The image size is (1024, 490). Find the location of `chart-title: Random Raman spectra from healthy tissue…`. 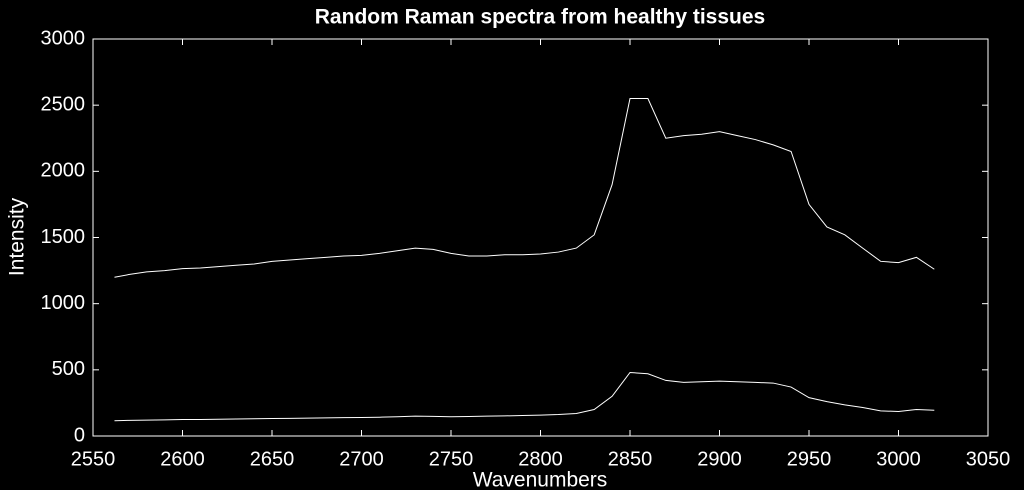

chart-title: Random Raman spectra from healthy tissue… is located at coordinates (540, 17).